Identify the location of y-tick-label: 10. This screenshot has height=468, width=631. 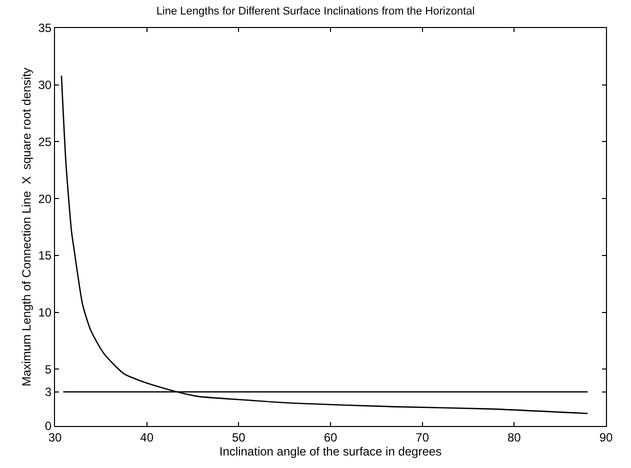
(45, 312).